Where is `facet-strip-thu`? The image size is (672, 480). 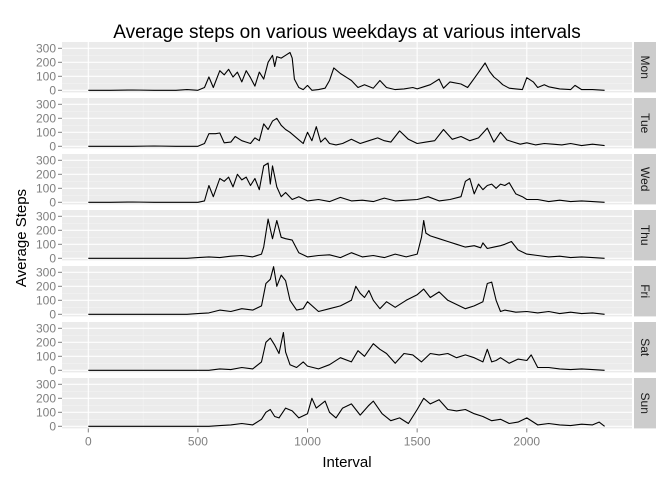
facet-strip-thu is located at coordinates (645, 235).